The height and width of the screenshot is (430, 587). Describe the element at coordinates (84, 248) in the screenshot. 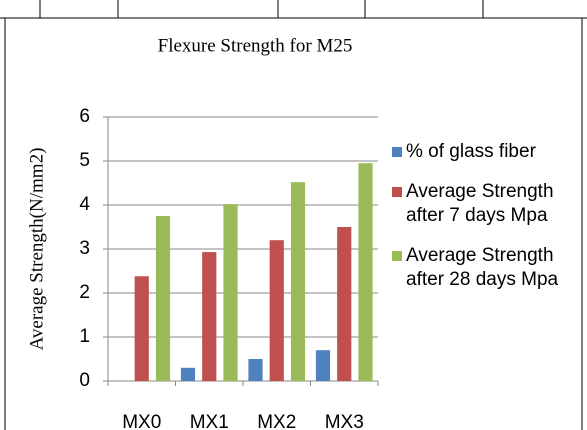

I see `y-tick-label: 3` at that location.